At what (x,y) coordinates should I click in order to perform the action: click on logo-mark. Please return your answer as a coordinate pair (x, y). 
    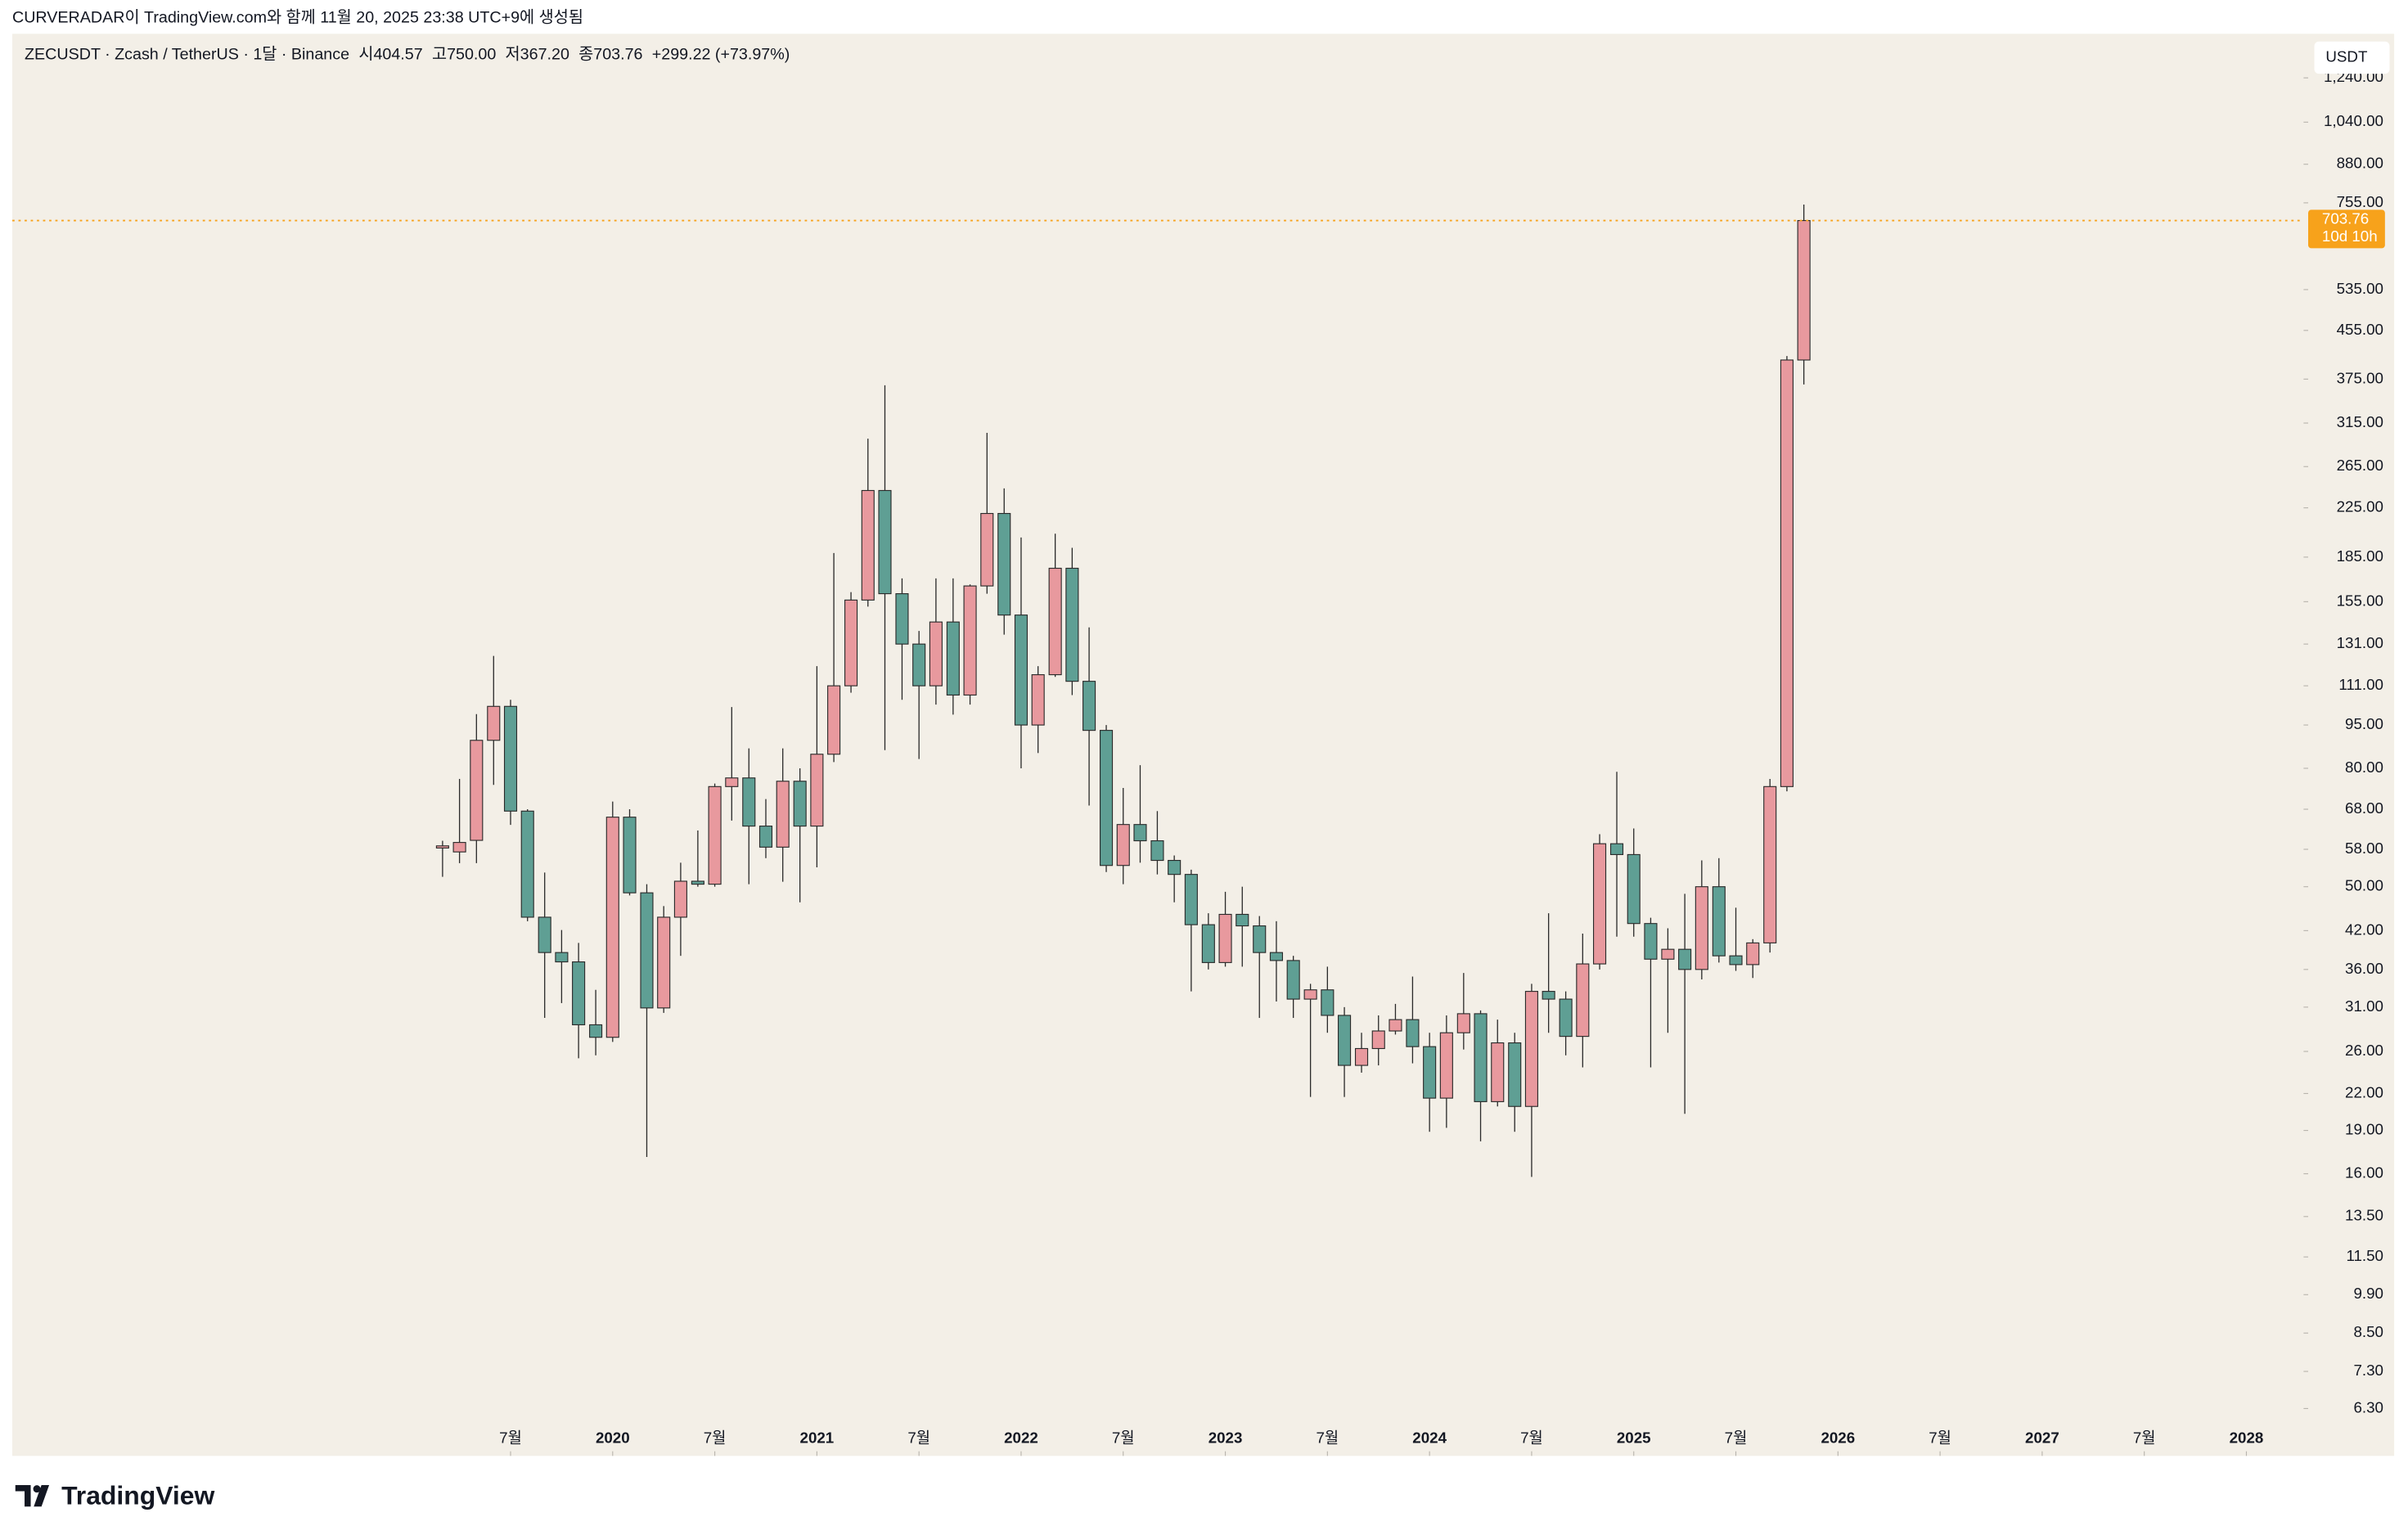
    Looking at the image, I should click on (33, 1495).